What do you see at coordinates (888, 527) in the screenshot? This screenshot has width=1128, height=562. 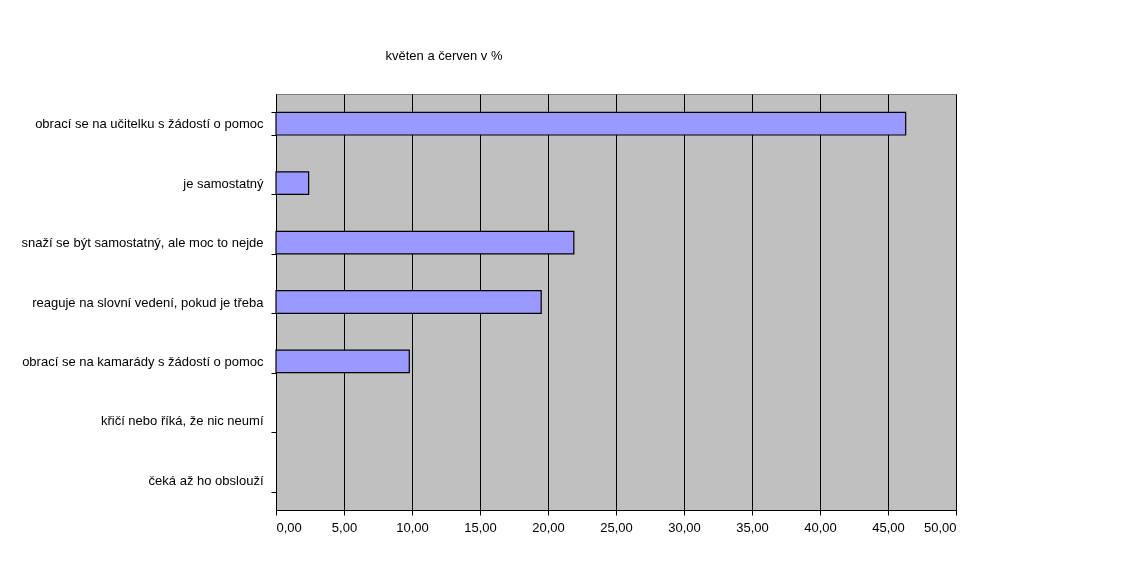 I see `x-tick-label: 45,00` at bounding box center [888, 527].